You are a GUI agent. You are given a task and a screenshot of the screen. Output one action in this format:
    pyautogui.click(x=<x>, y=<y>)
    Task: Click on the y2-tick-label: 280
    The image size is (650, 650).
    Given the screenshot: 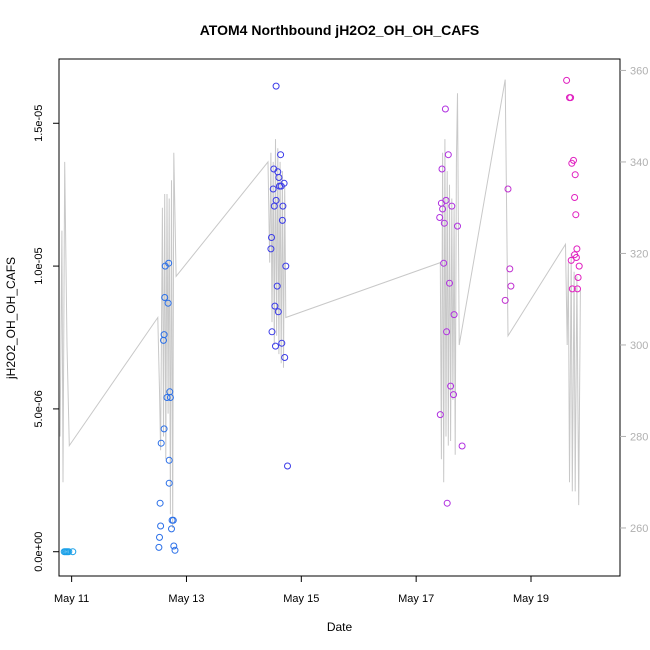 What is the action you would take?
    pyautogui.click(x=639, y=437)
    